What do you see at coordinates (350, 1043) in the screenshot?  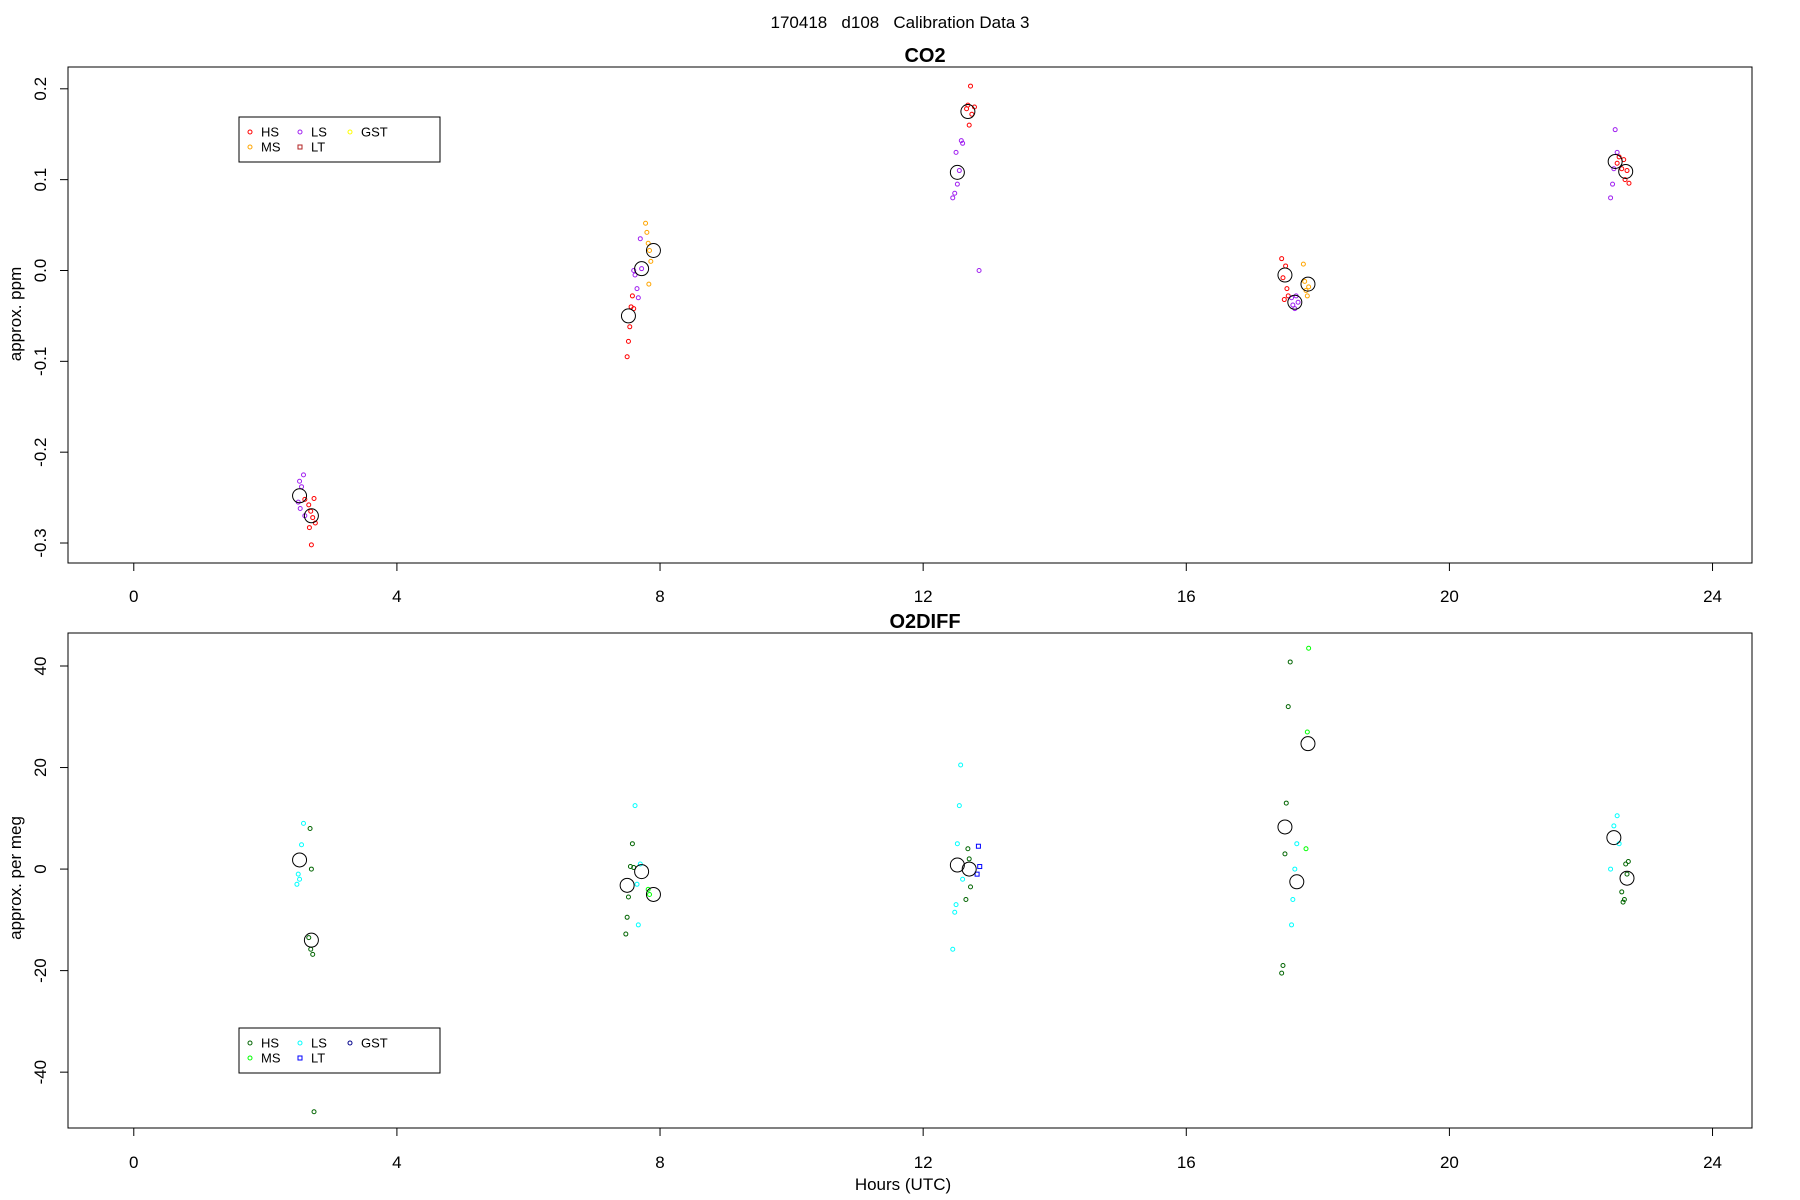 I see `o2diff-legend-item-gst-marker` at bounding box center [350, 1043].